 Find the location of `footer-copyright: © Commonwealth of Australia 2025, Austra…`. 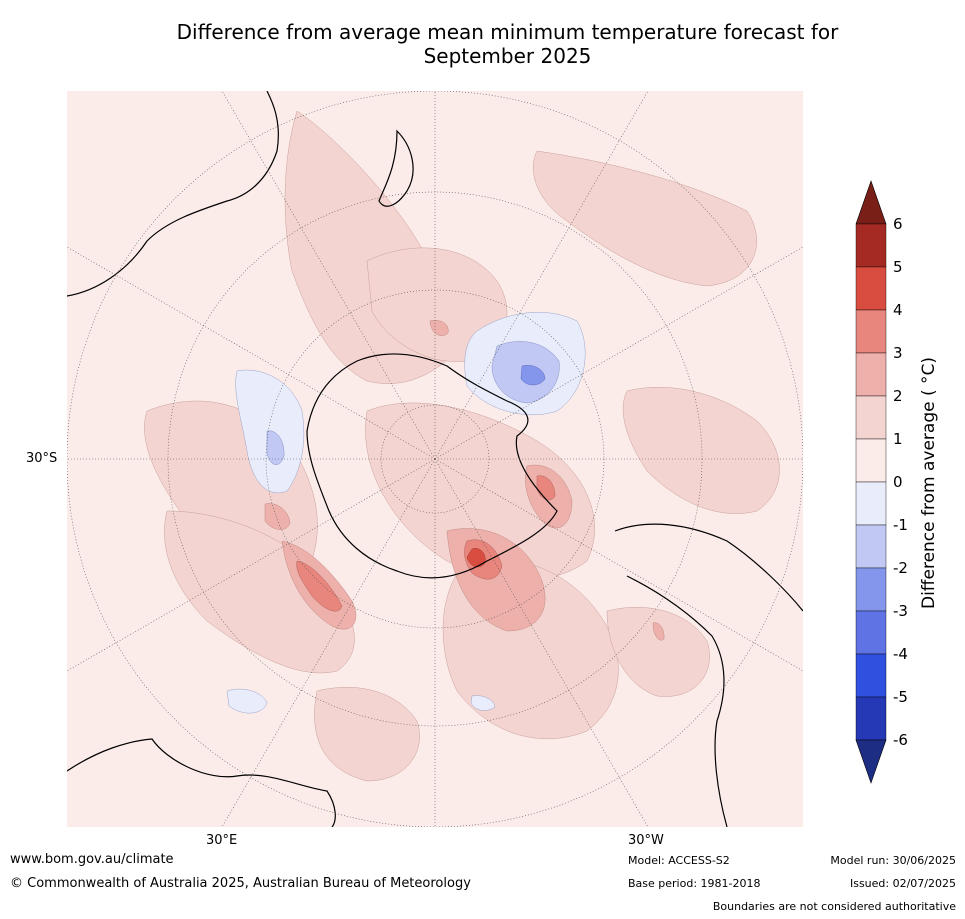

footer-copyright: © Commonwealth of Australia 2025, Austra… is located at coordinates (240, 883).